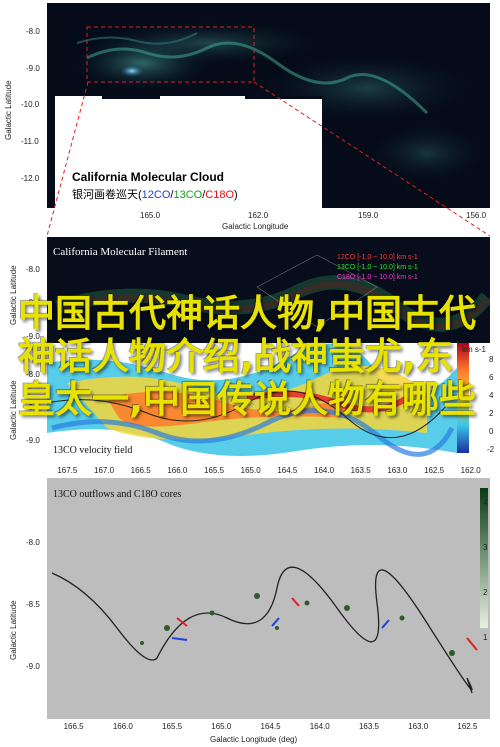 The height and width of the screenshot is (747, 500). What do you see at coordinates (491, 395) in the screenshot?
I see `colorbar-tick: 4` at bounding box center [491, 395].